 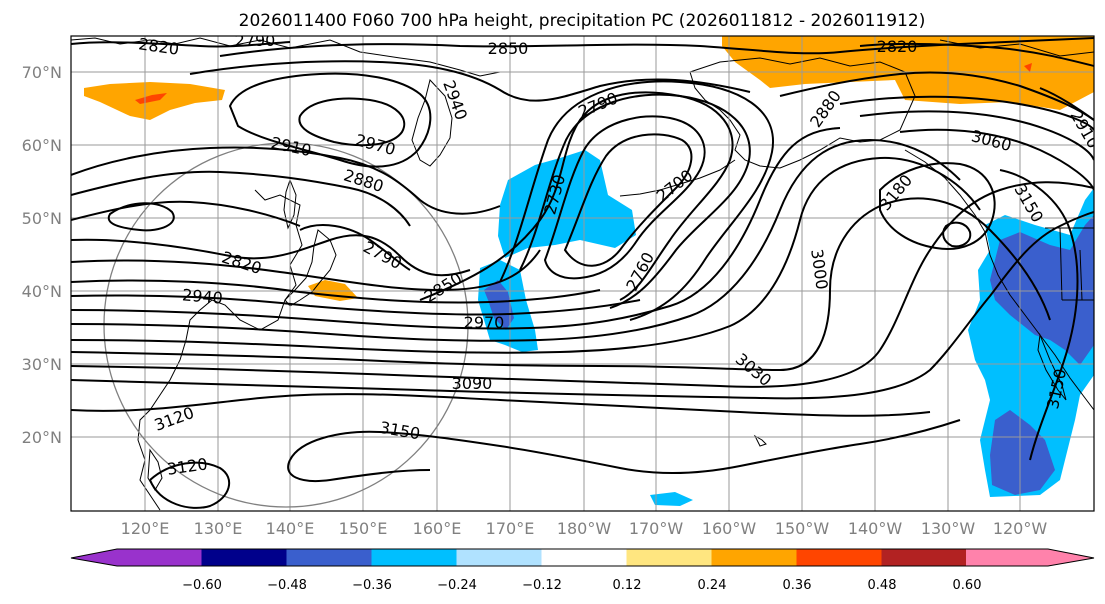 What do you see at coordinates (1028, 67) in the screenshot?
I see `precip-strong-ne` at bounding box center [1028, 67].